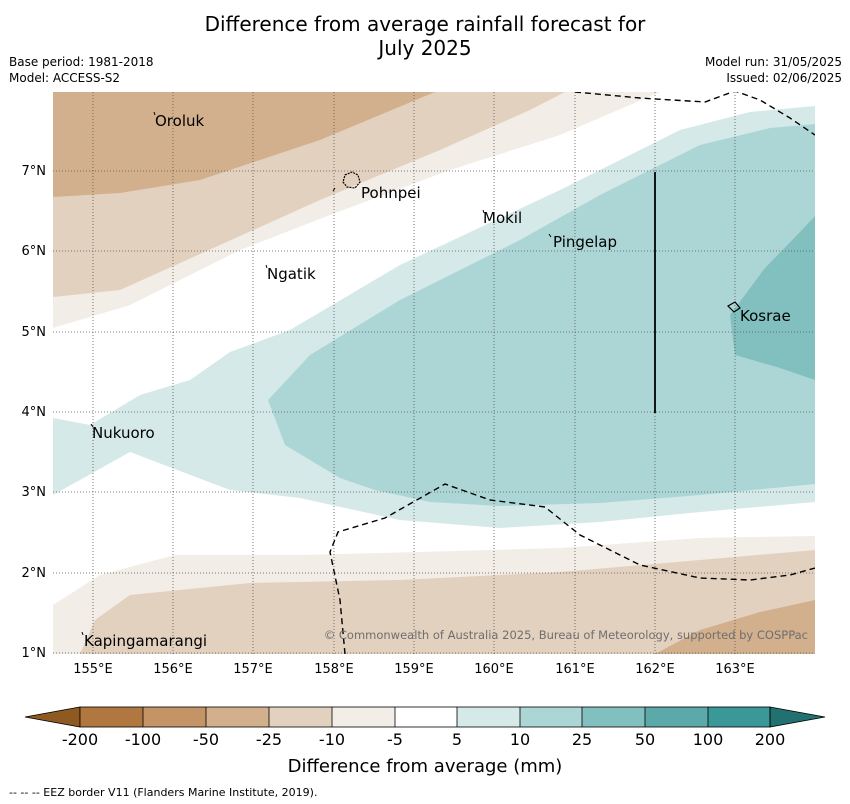  I want to click on run-info: Model run: 31/05/2025 Issued: 02/06/2025, so click(773, 70).